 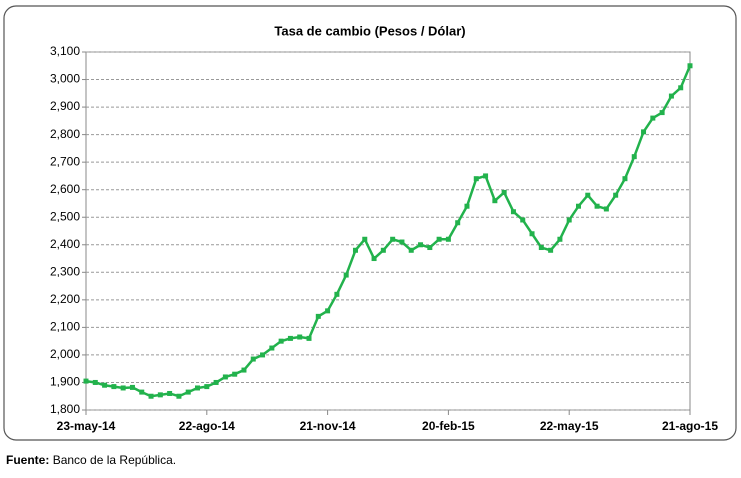 I want to click on y-tick-label: 2,100, so click(x=65, y=327).